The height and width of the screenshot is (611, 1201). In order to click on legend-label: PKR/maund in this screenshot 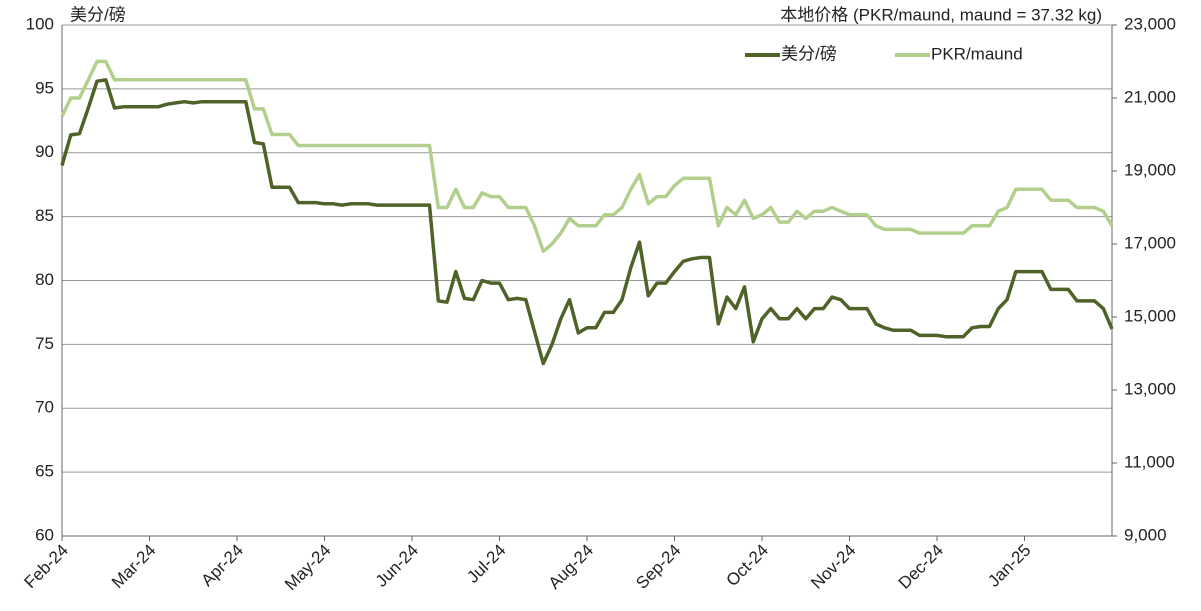, I will do `click(977, 53)`.